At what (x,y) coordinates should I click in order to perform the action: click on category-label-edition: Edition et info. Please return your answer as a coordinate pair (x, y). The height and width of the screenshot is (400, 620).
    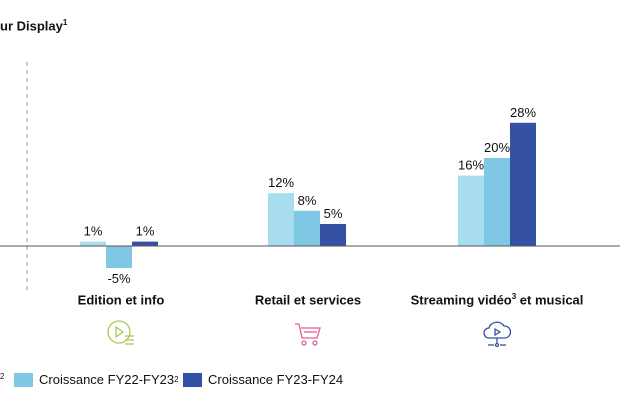
    Looking at the image, I should click on (121, 300).